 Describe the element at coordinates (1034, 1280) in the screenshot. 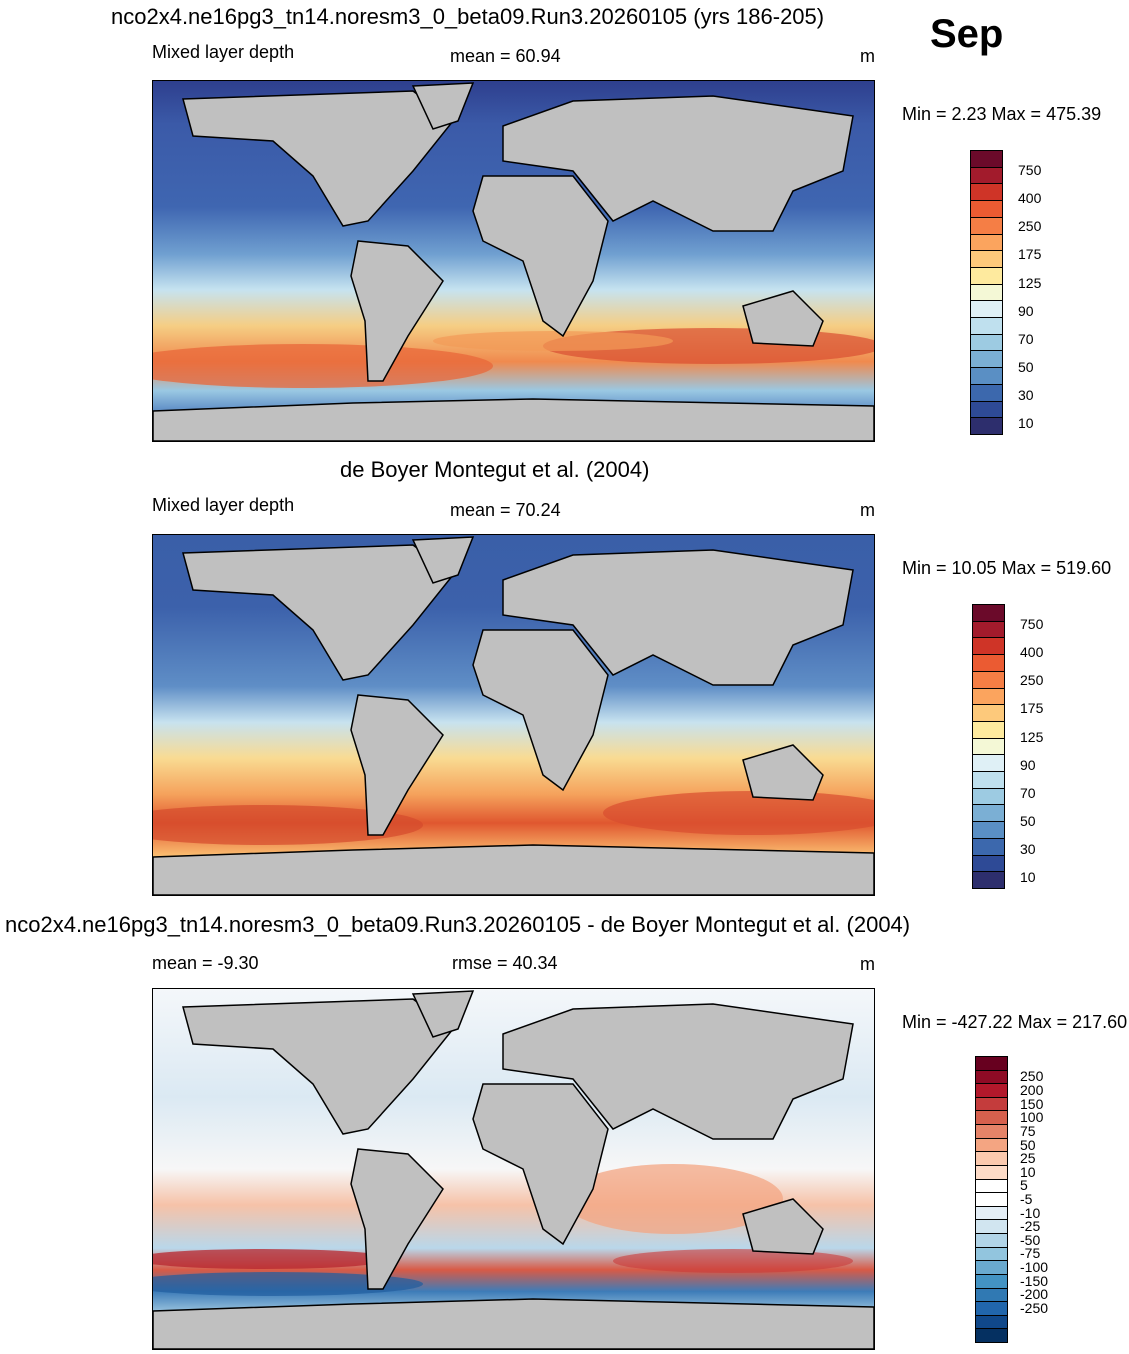

I see `colorbar-tick-label: -150` at that location.